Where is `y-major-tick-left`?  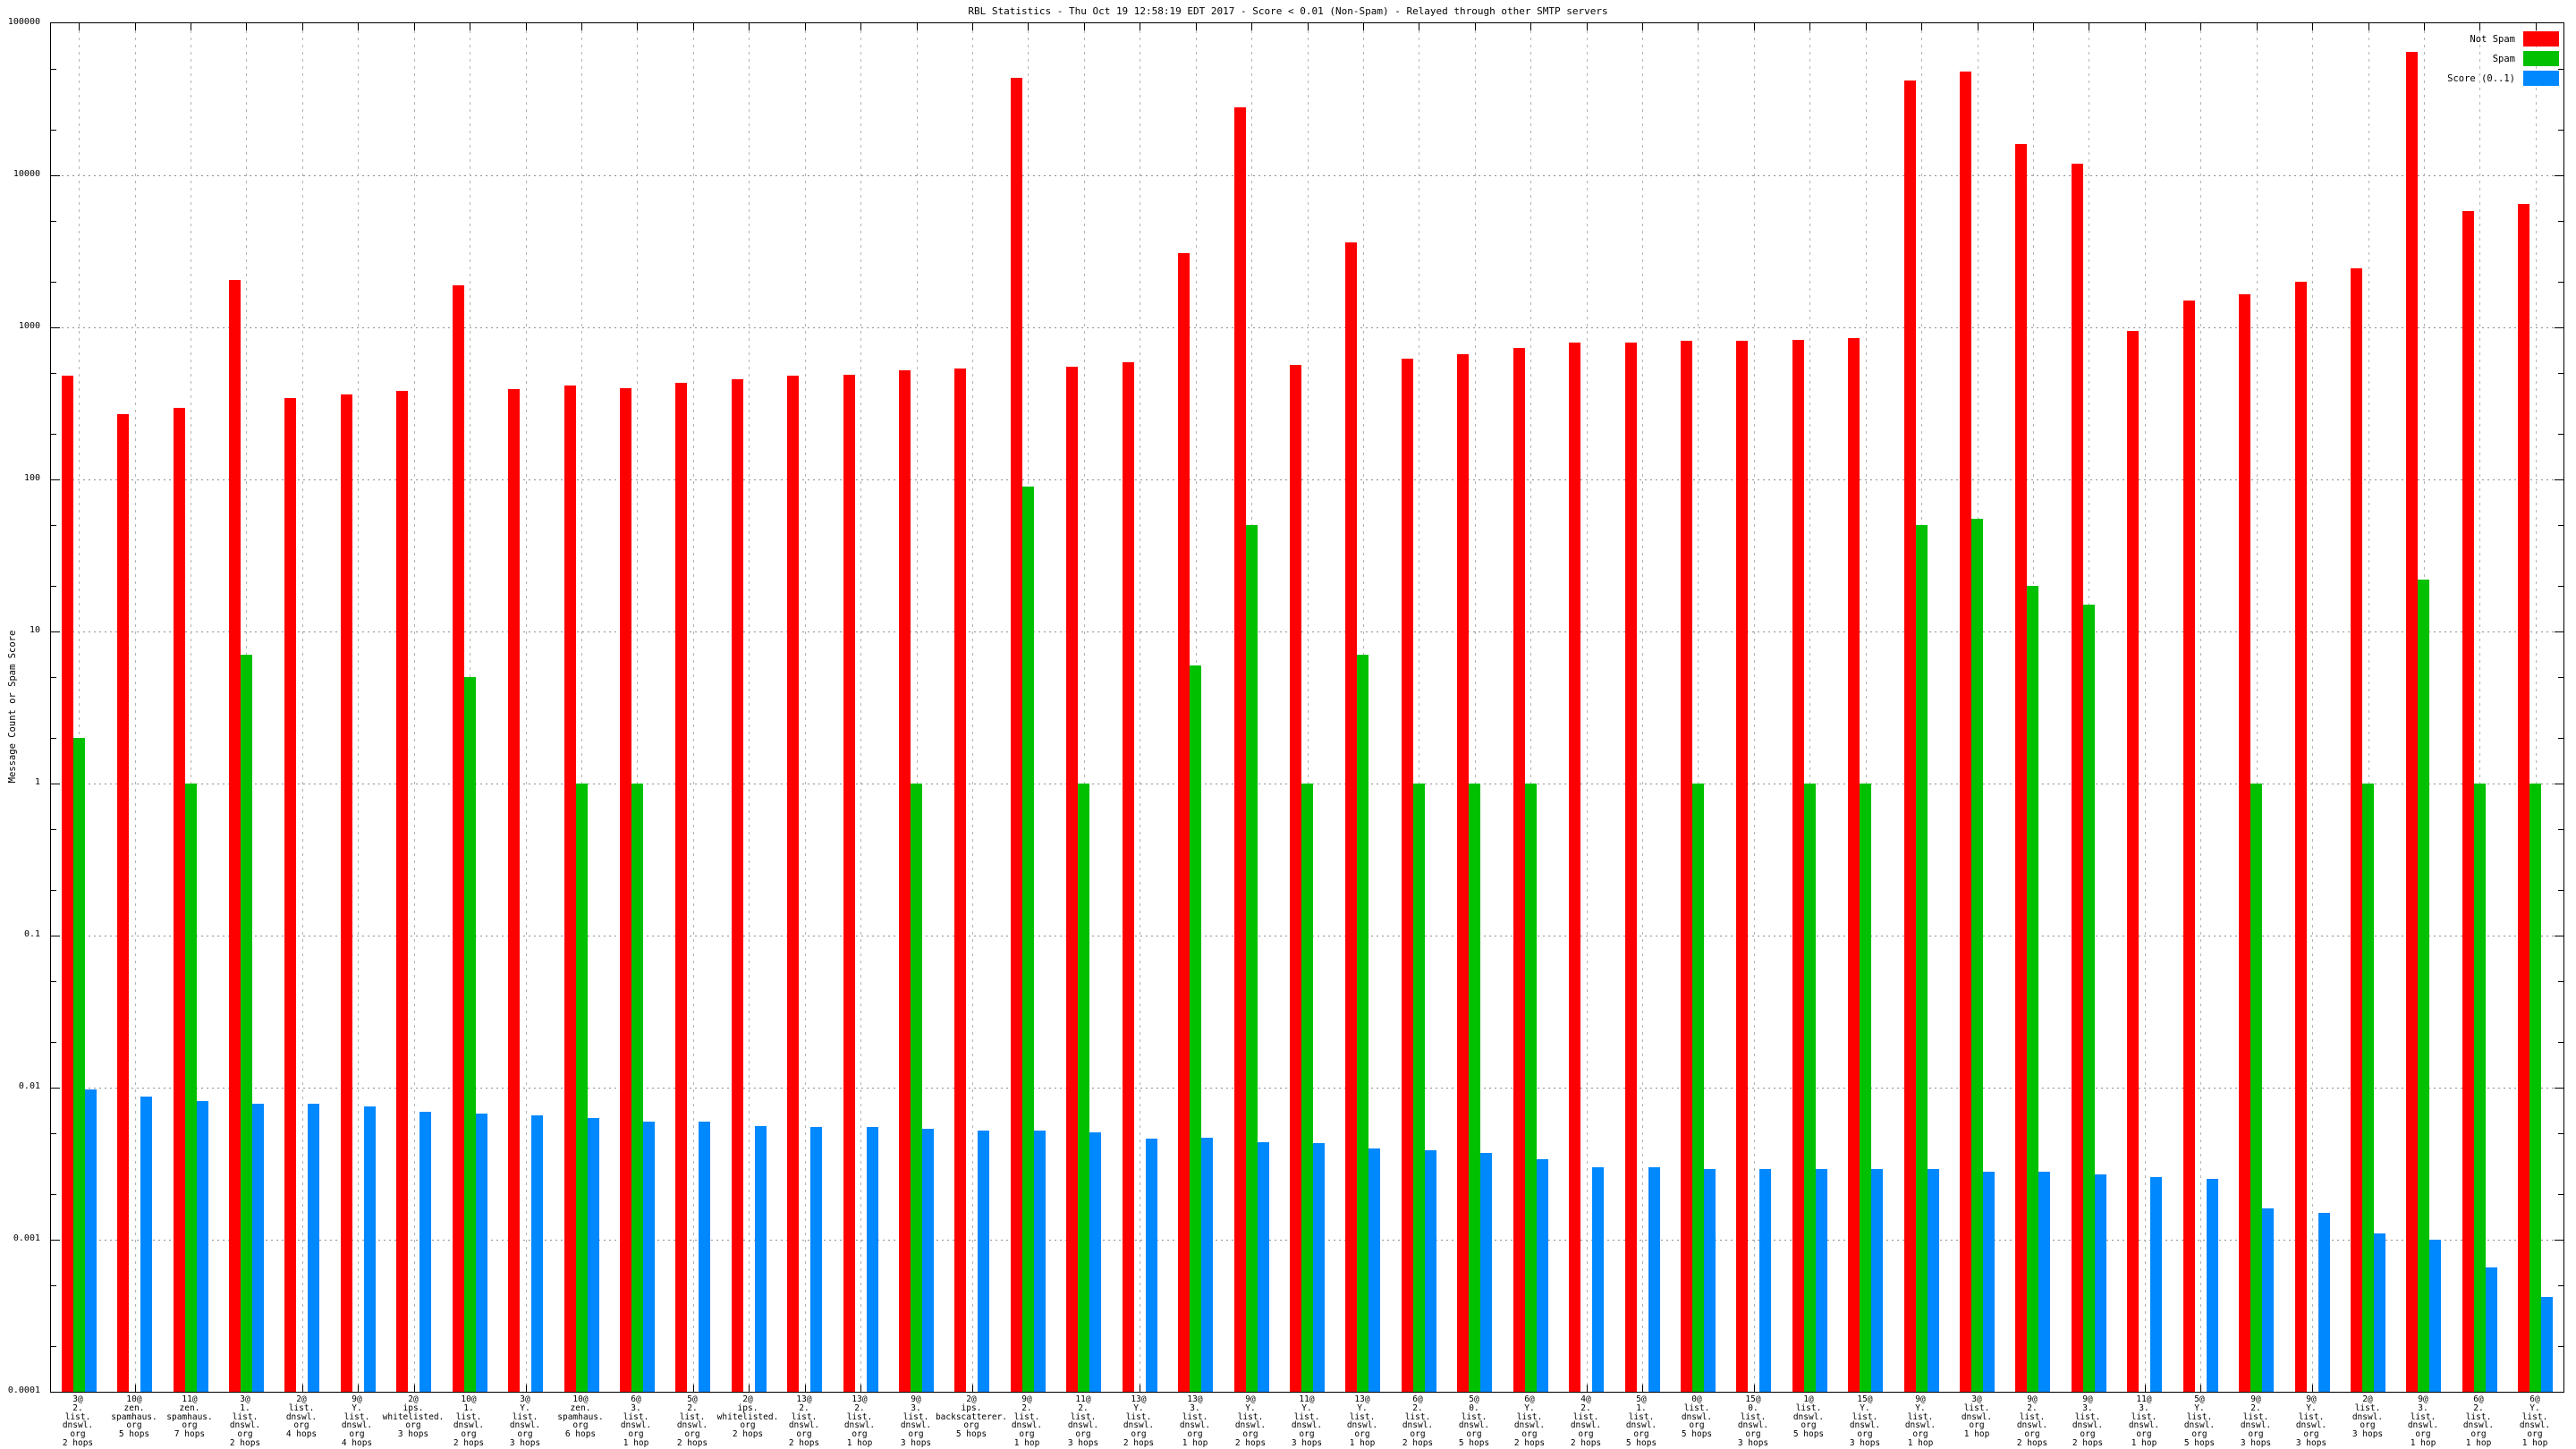 y-major-tick-left is located at coordinates (55, 631).